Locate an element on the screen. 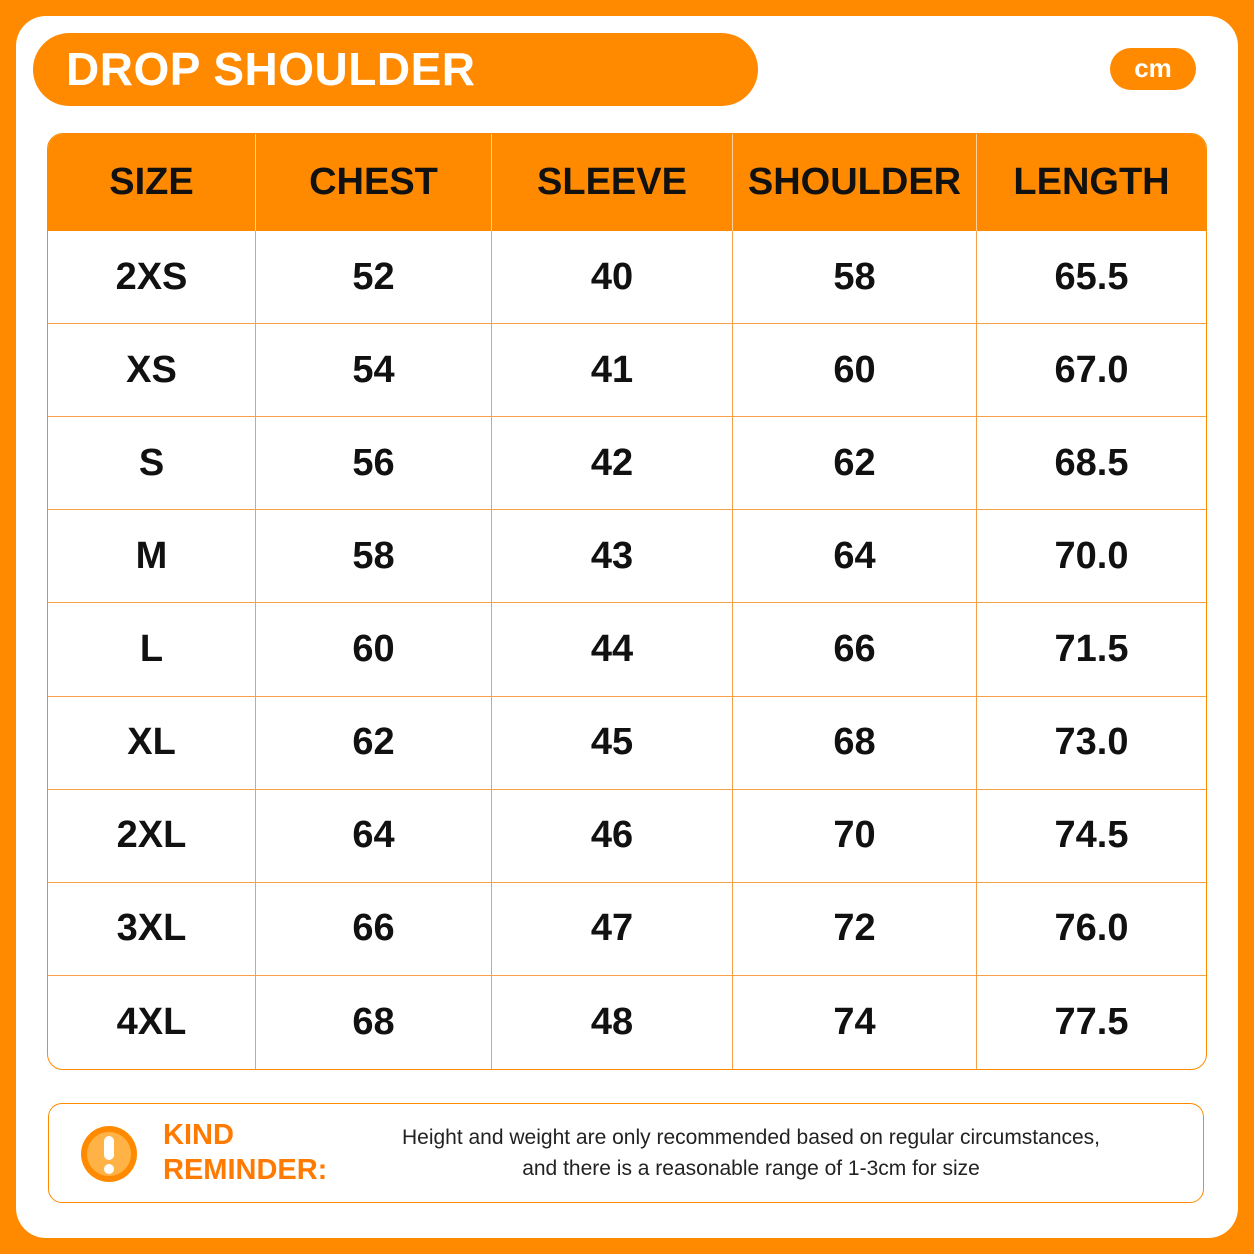  reminder-label: KIND REMINDER: is located at coordinates (245, 1153).